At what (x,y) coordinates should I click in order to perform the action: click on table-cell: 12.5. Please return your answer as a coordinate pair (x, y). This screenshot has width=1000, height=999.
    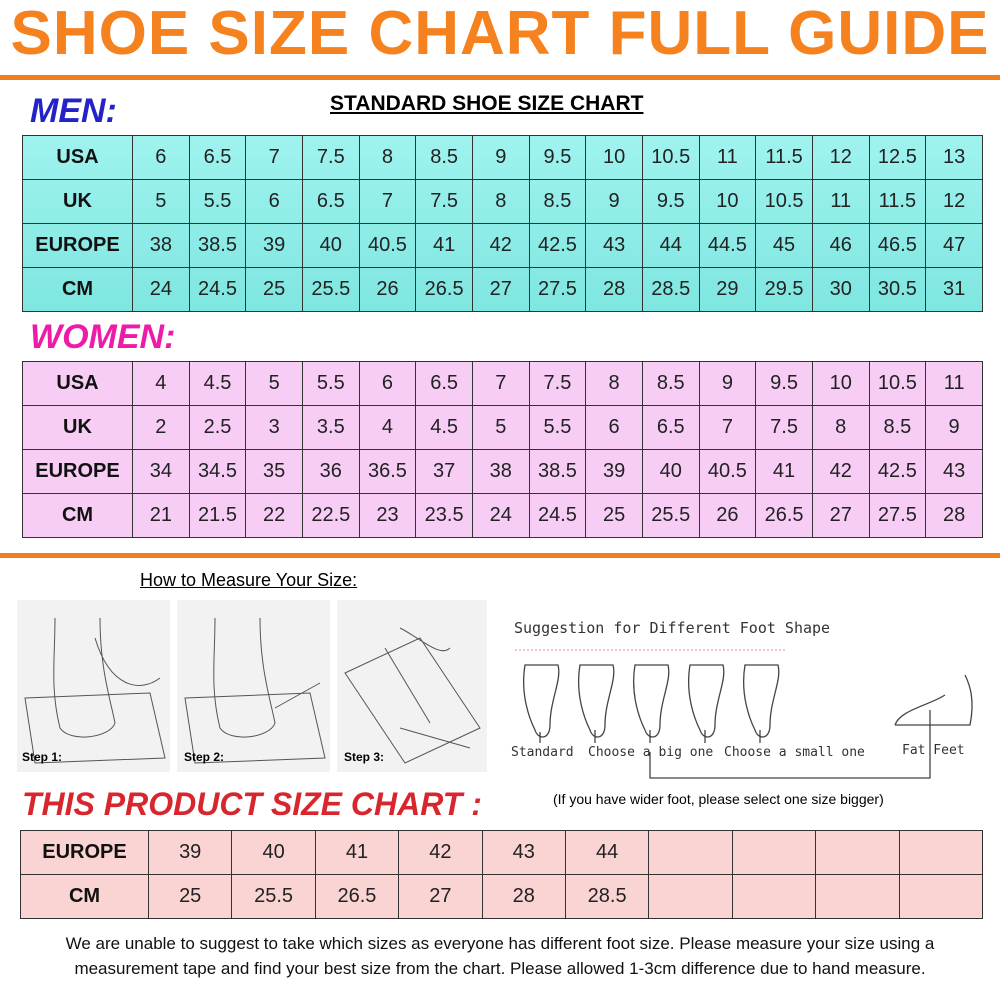
    Looking at the image, I should click on (897, 157).